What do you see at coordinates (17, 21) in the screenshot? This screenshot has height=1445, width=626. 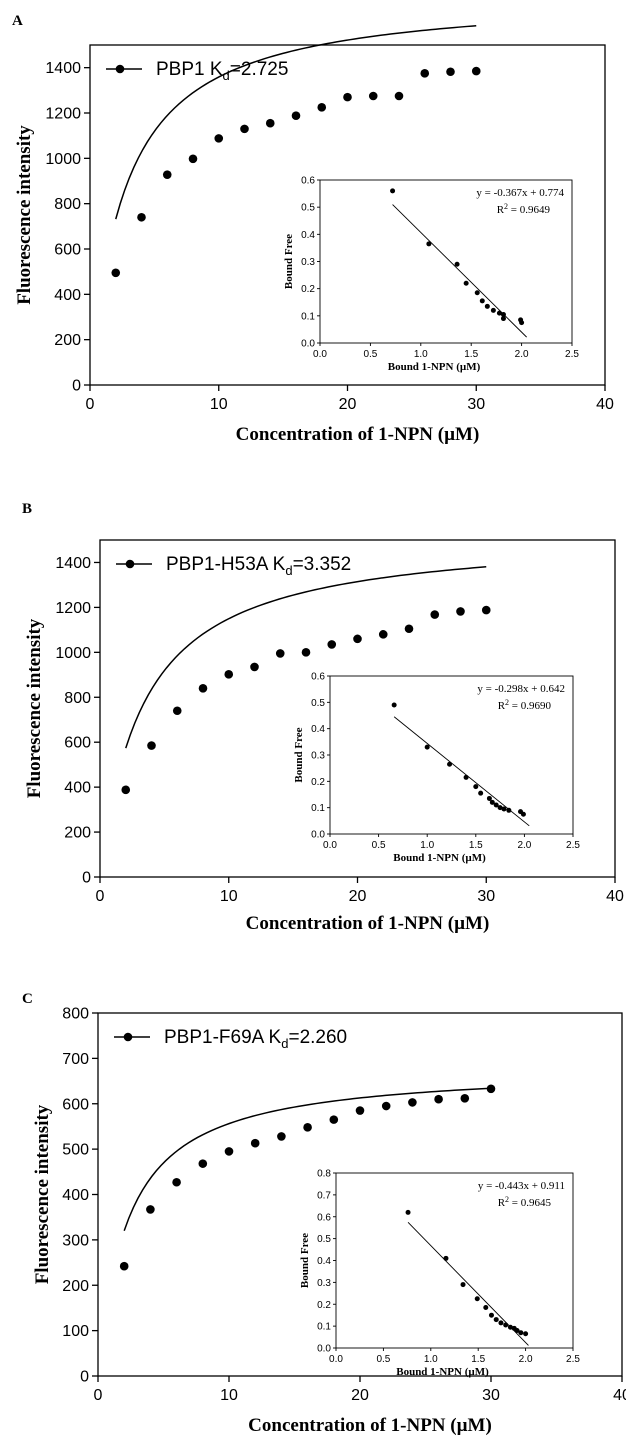 I see `panel-letter: A` at bounding box center [17, 21].